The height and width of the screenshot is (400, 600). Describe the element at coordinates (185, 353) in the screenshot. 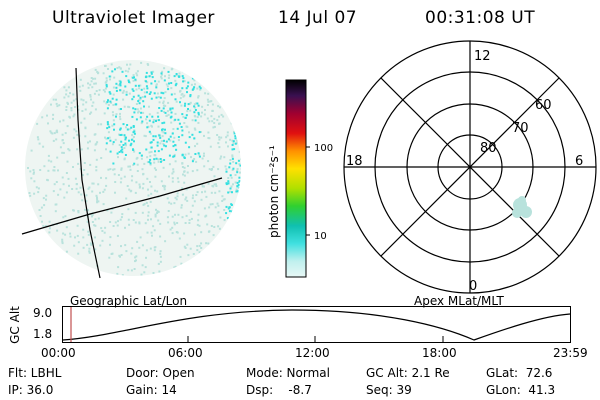

I see `x-tick-0600: 06:00` at that location.